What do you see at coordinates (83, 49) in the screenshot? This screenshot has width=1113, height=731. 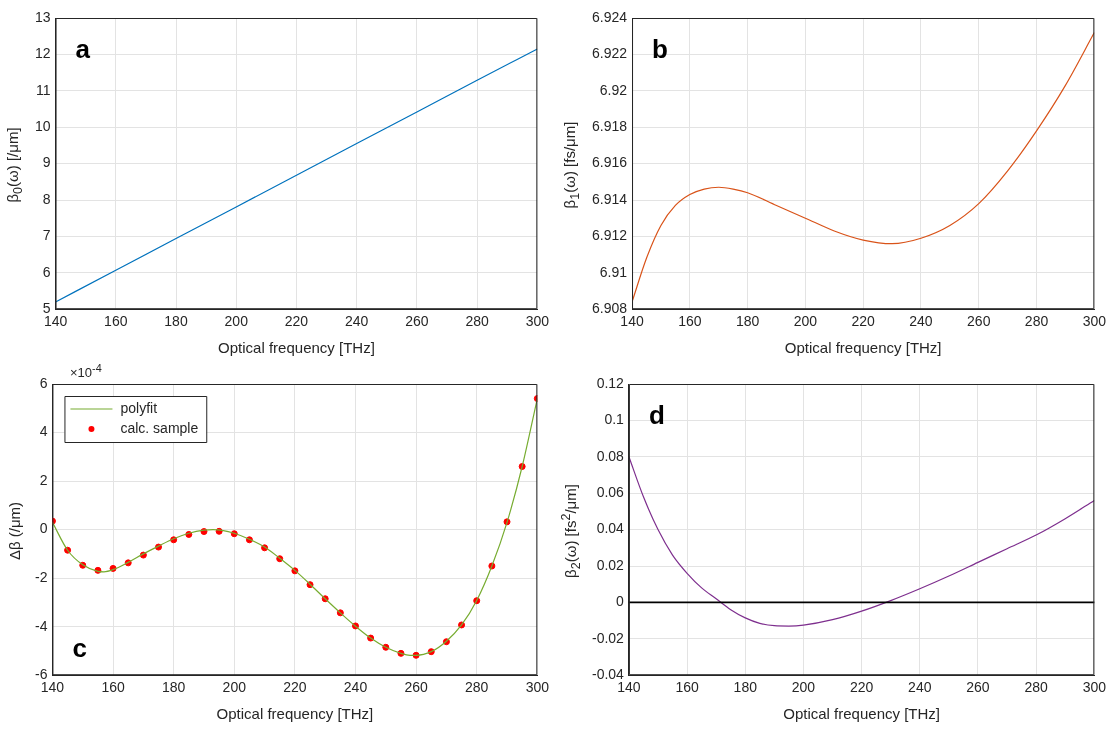 I see `annotation: a` at bounding box center [83, 49].